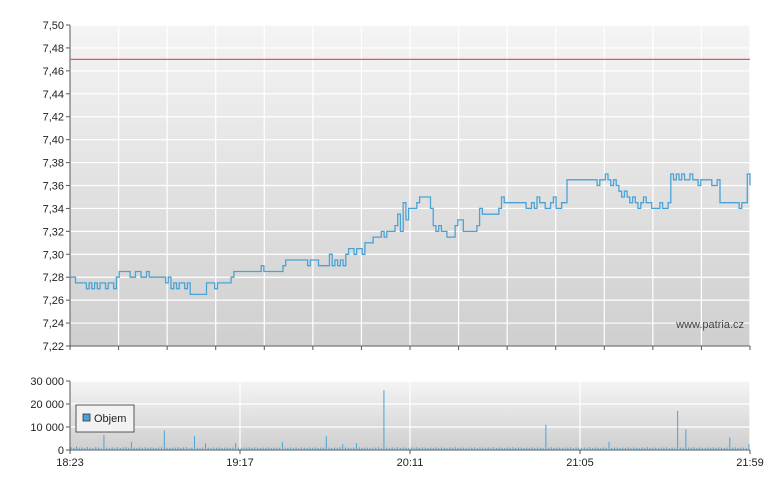  Describe the element at coordinates (53, 324) in the screenshot. I see `price-y-tick-label: 7,24` at that location.